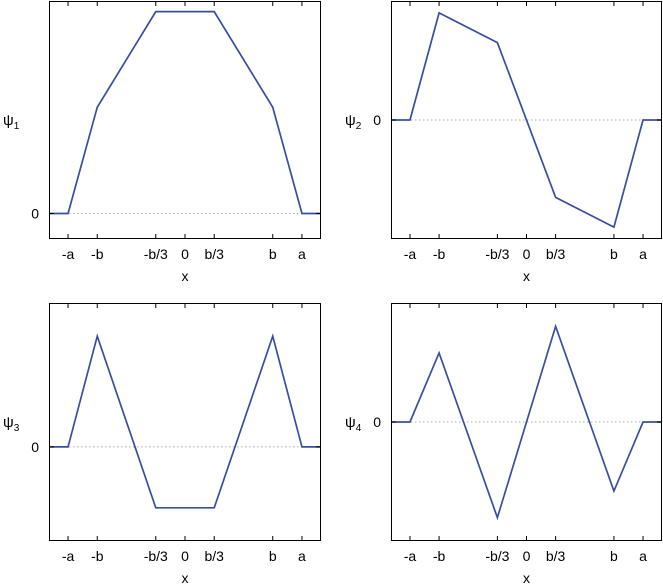 This screenshot has height=585, width=663. I want to click on y-axis-label: ψ3, so click(11, 424).